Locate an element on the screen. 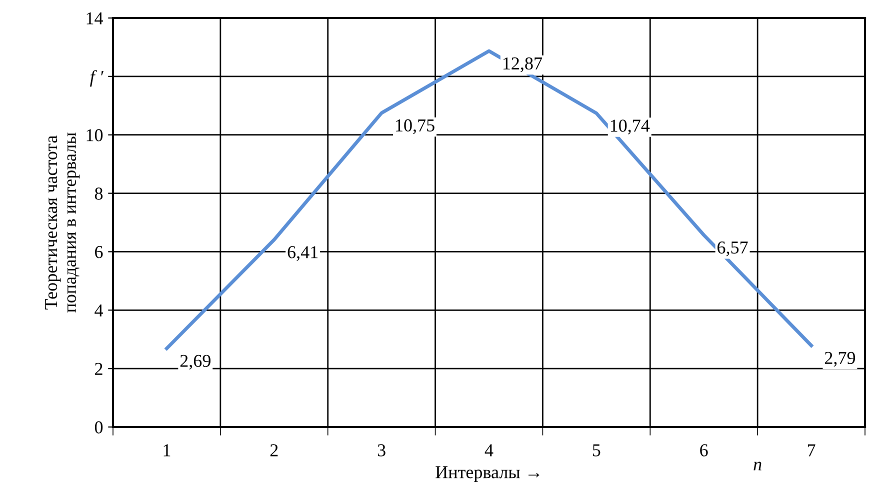 The width and height of the screenshot is (874, 493). x-tick-label: 7 is located at coordinates (812, 450).